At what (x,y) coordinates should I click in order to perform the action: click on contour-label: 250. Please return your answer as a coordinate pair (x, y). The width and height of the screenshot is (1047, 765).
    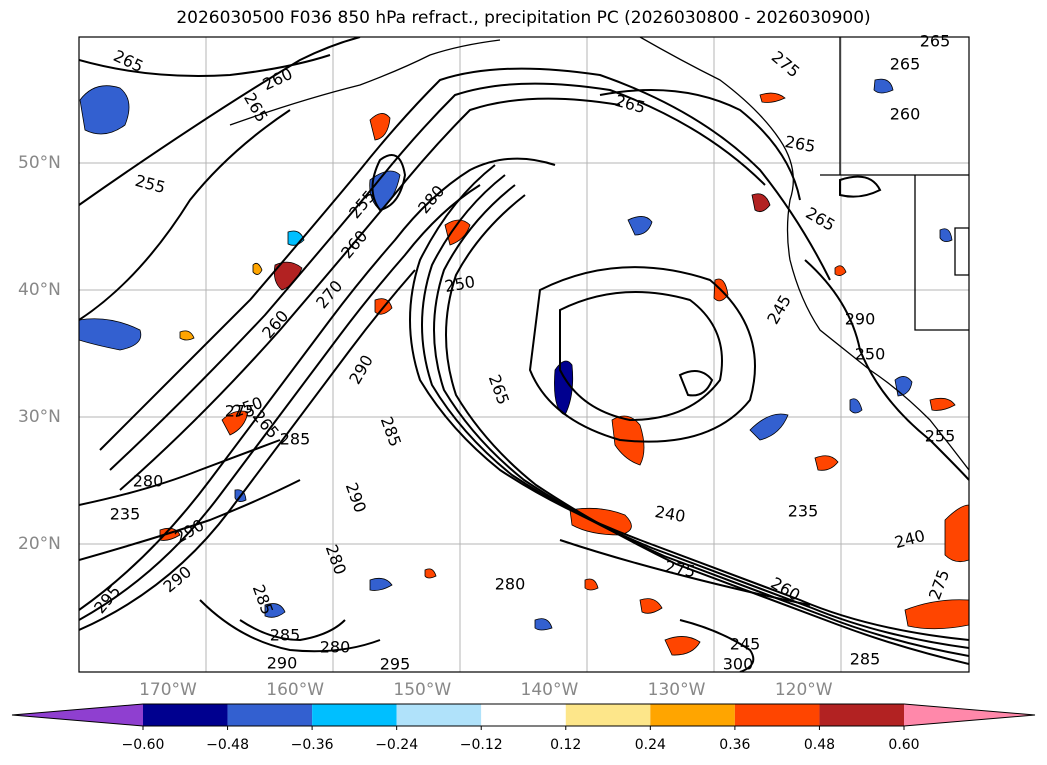
    Looking at the image, I should click on (870, 354).